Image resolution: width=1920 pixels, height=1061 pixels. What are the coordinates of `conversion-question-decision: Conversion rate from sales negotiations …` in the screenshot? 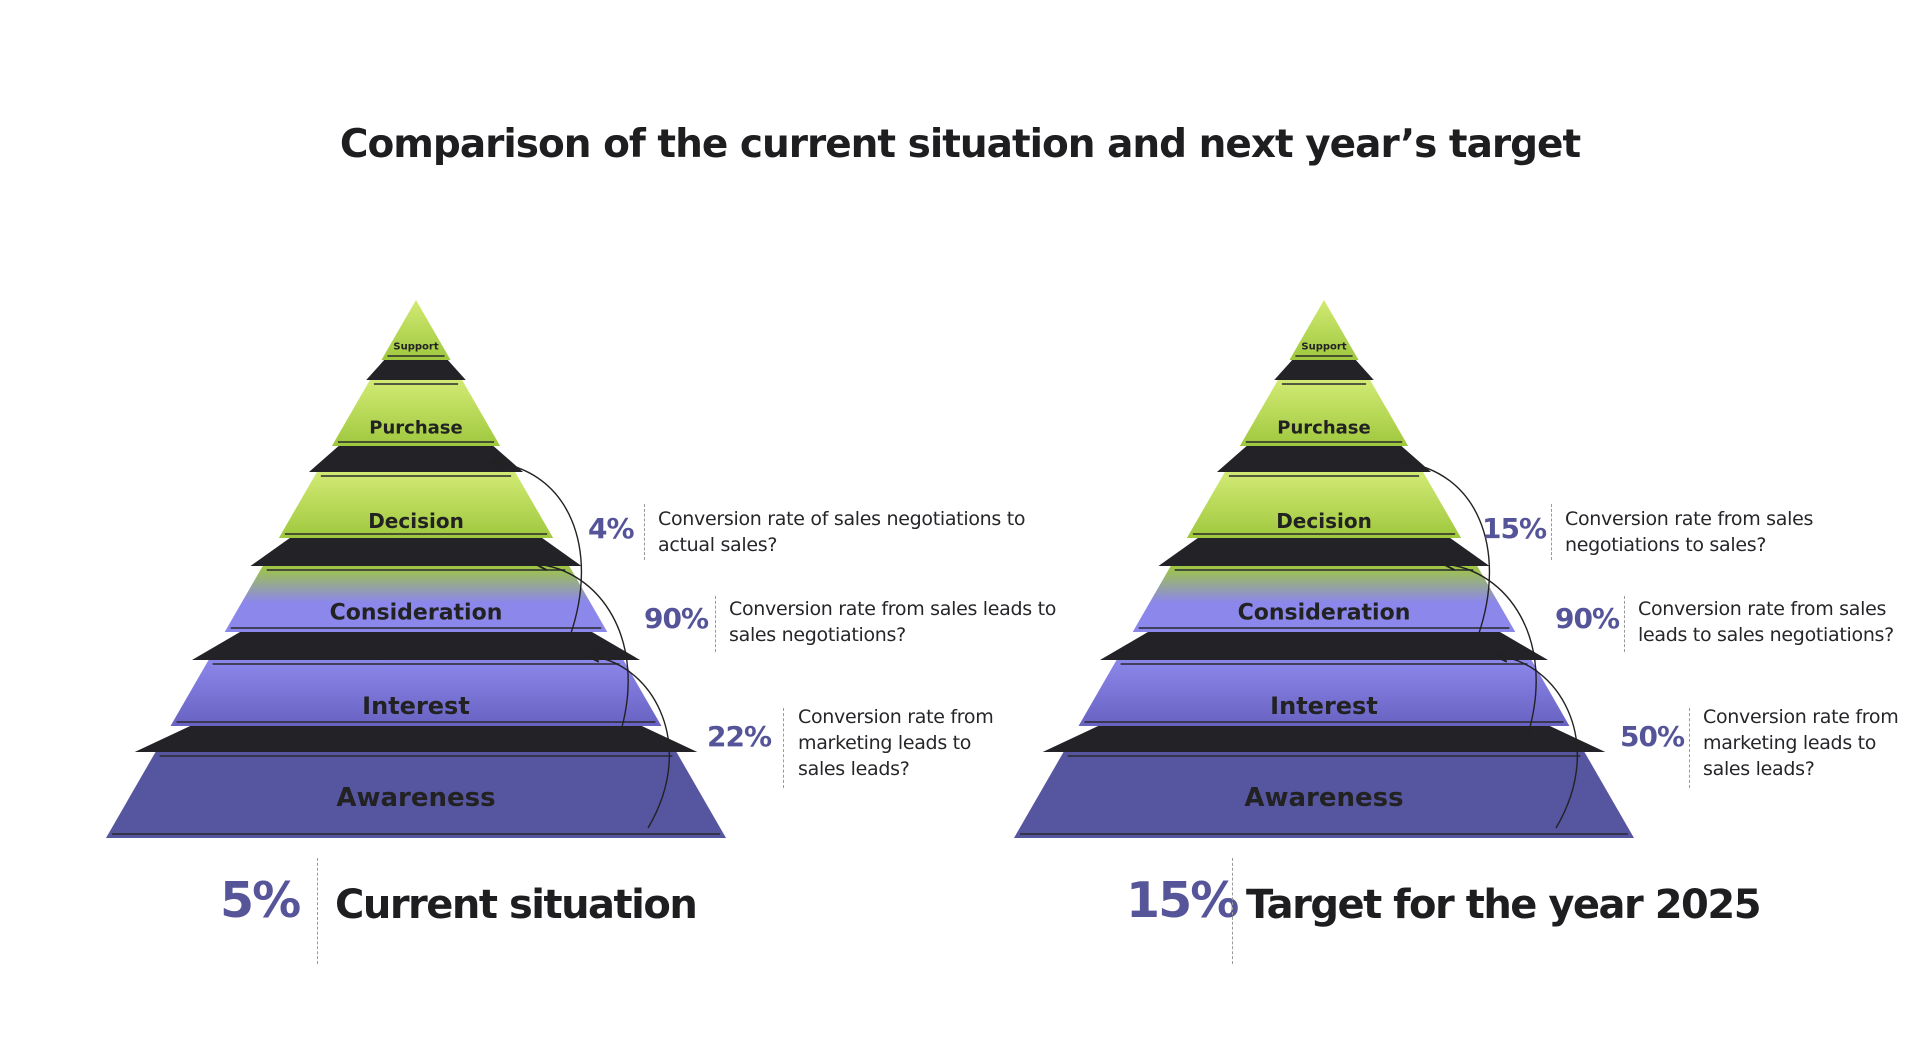 It's located at (1689, 532).